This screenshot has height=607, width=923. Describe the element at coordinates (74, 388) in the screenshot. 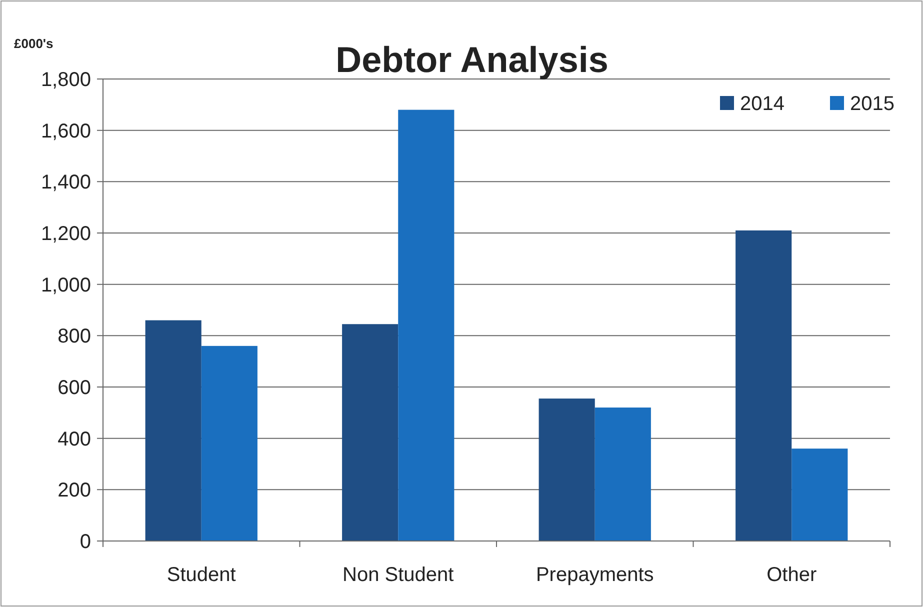

I see `y-tick-label: 600` at that location.